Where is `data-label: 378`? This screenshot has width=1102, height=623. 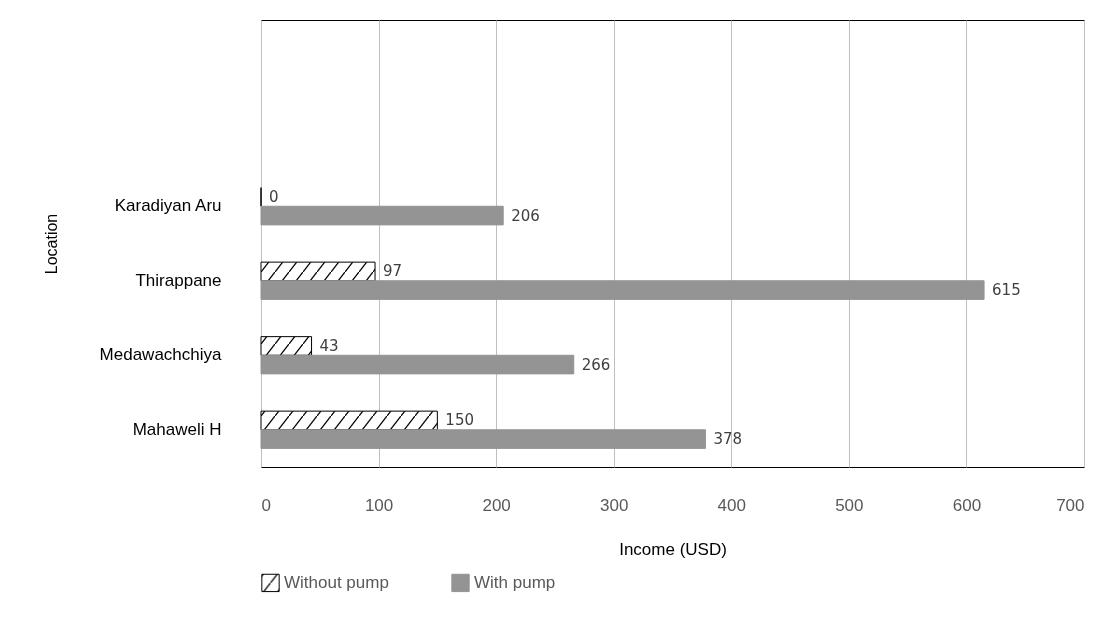 data-label: 378 is located at coordinates (728, 439).